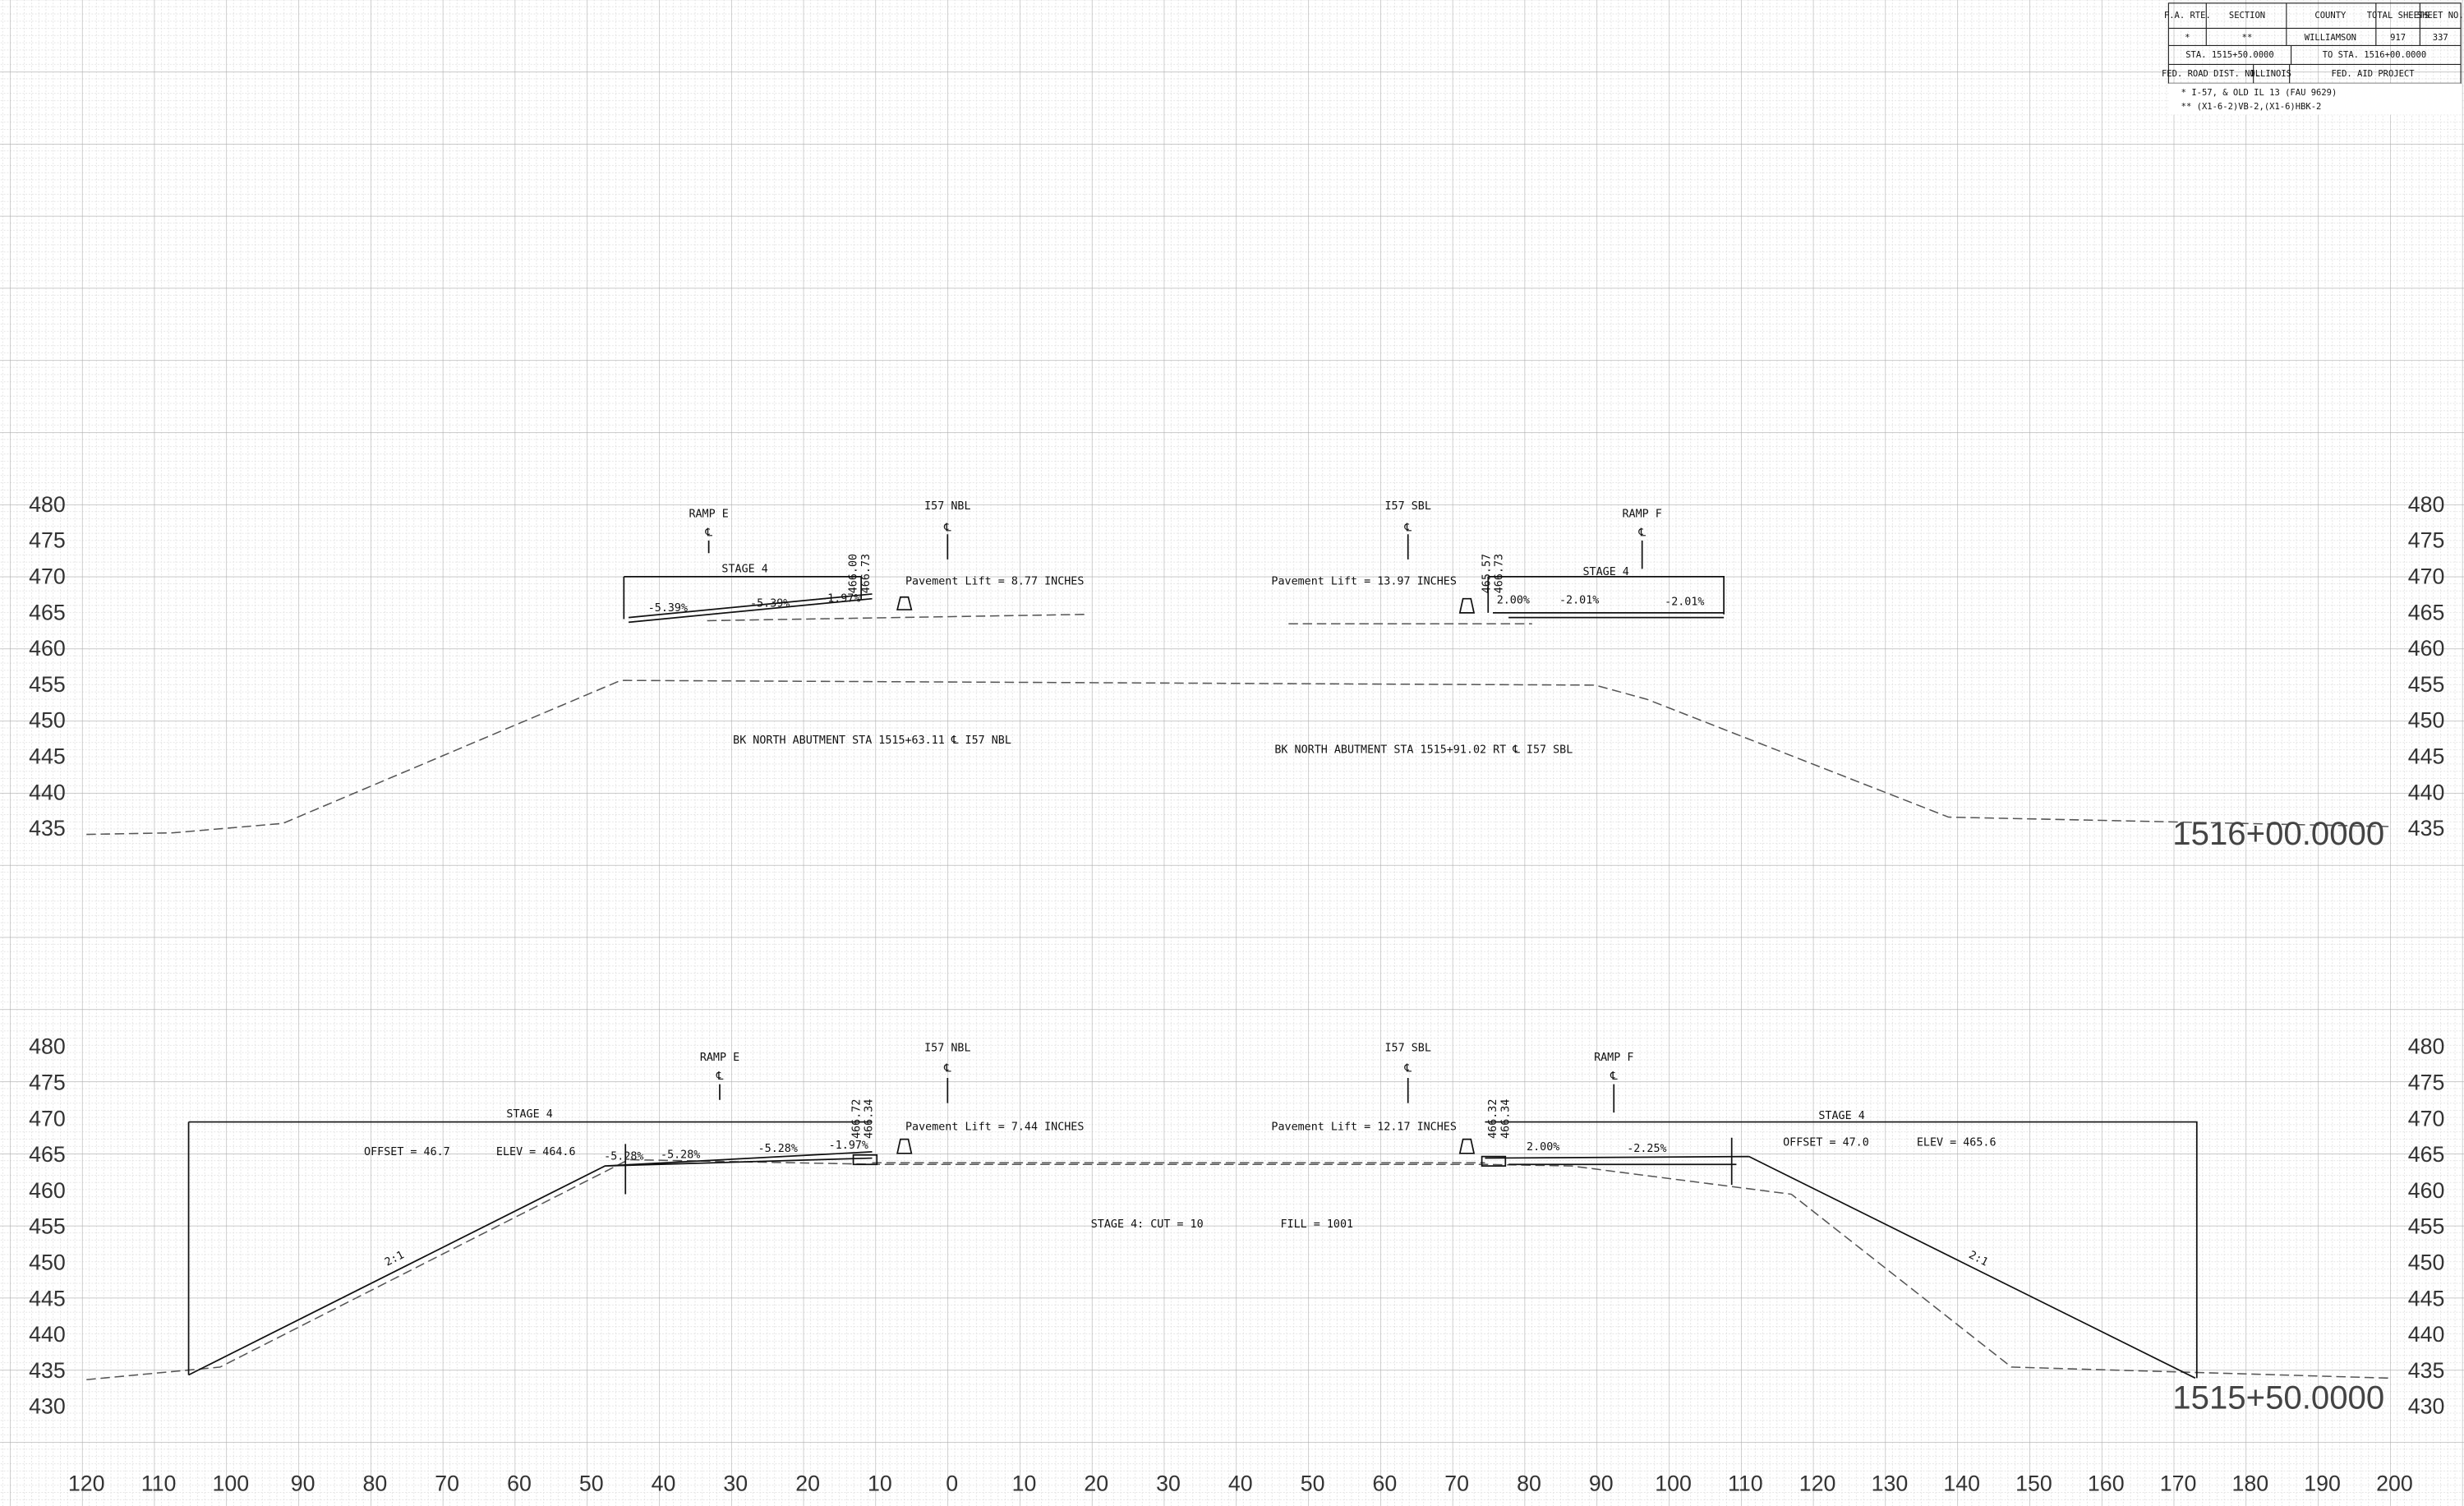 This screenshot has width=2464, height=1506. Describe the element at coordinates (994, 1127) in the screenshot. I see `annotation: Pavement Lift = 7.44 INCHES` at that location.